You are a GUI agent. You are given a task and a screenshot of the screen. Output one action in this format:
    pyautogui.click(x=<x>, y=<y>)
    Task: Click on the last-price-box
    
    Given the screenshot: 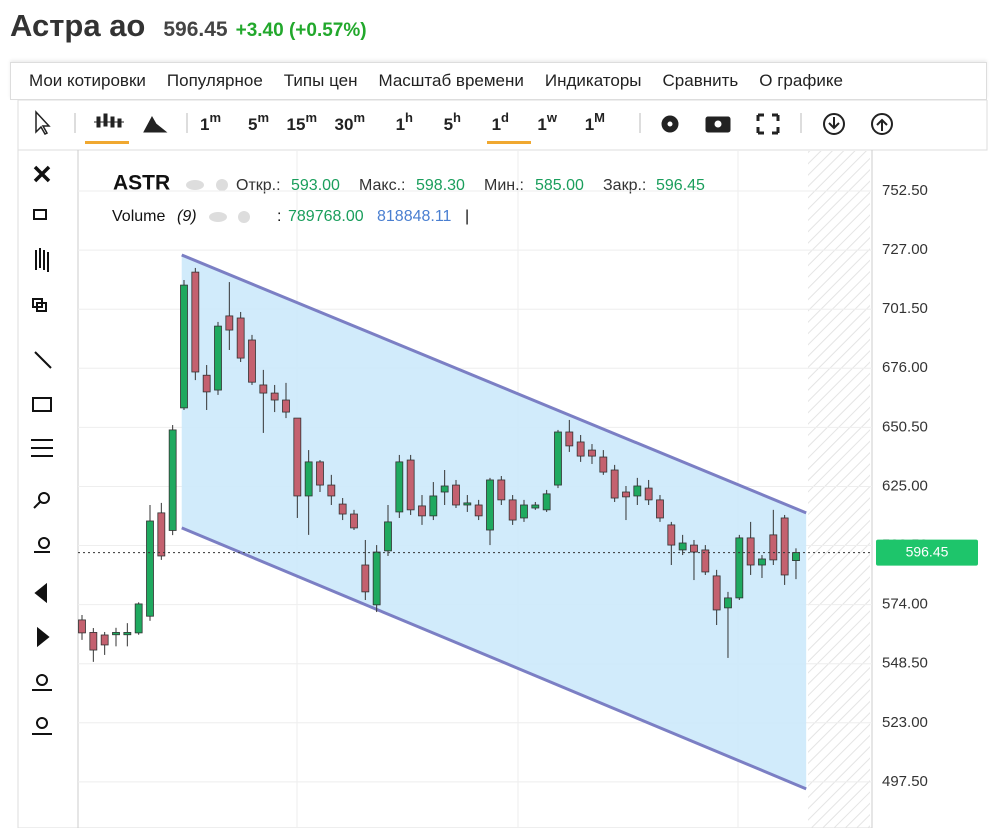 What is the action you would take?
    pyautogui.click(x=927, y=552)
    